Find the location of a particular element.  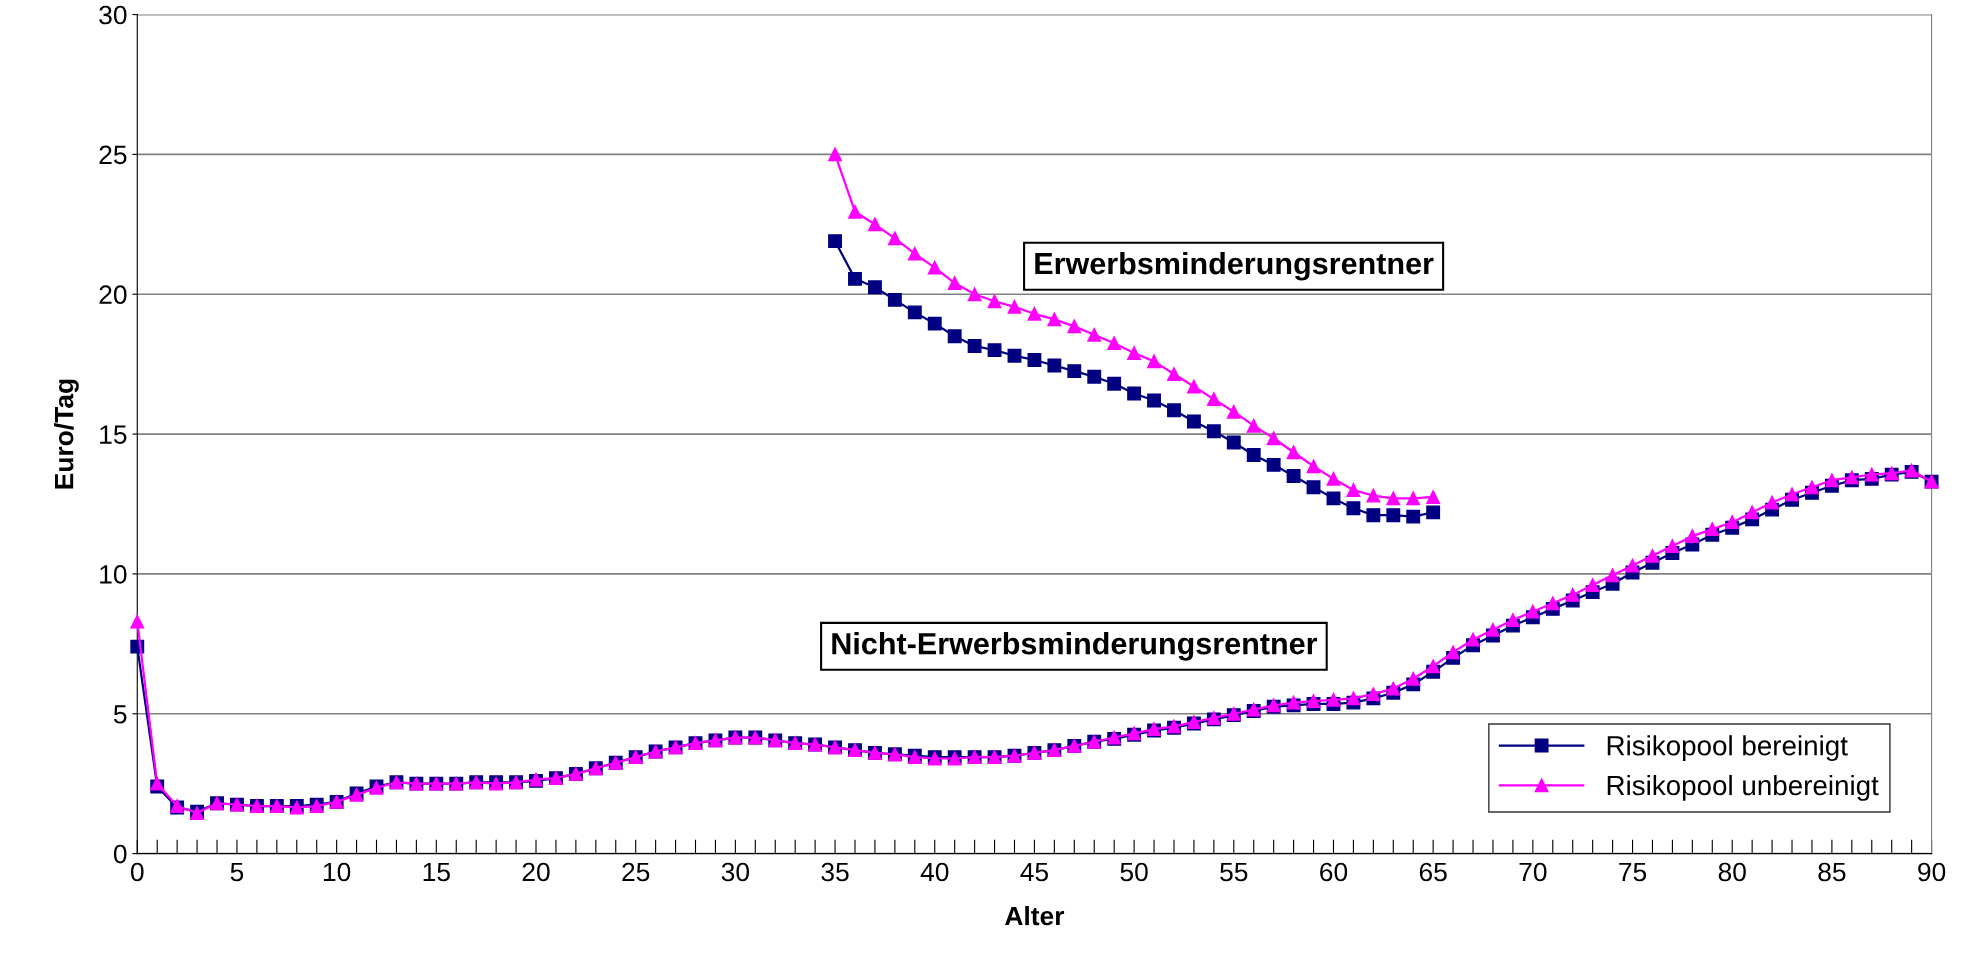

x-tick-label: 35 is located at coordinates (835, 872).